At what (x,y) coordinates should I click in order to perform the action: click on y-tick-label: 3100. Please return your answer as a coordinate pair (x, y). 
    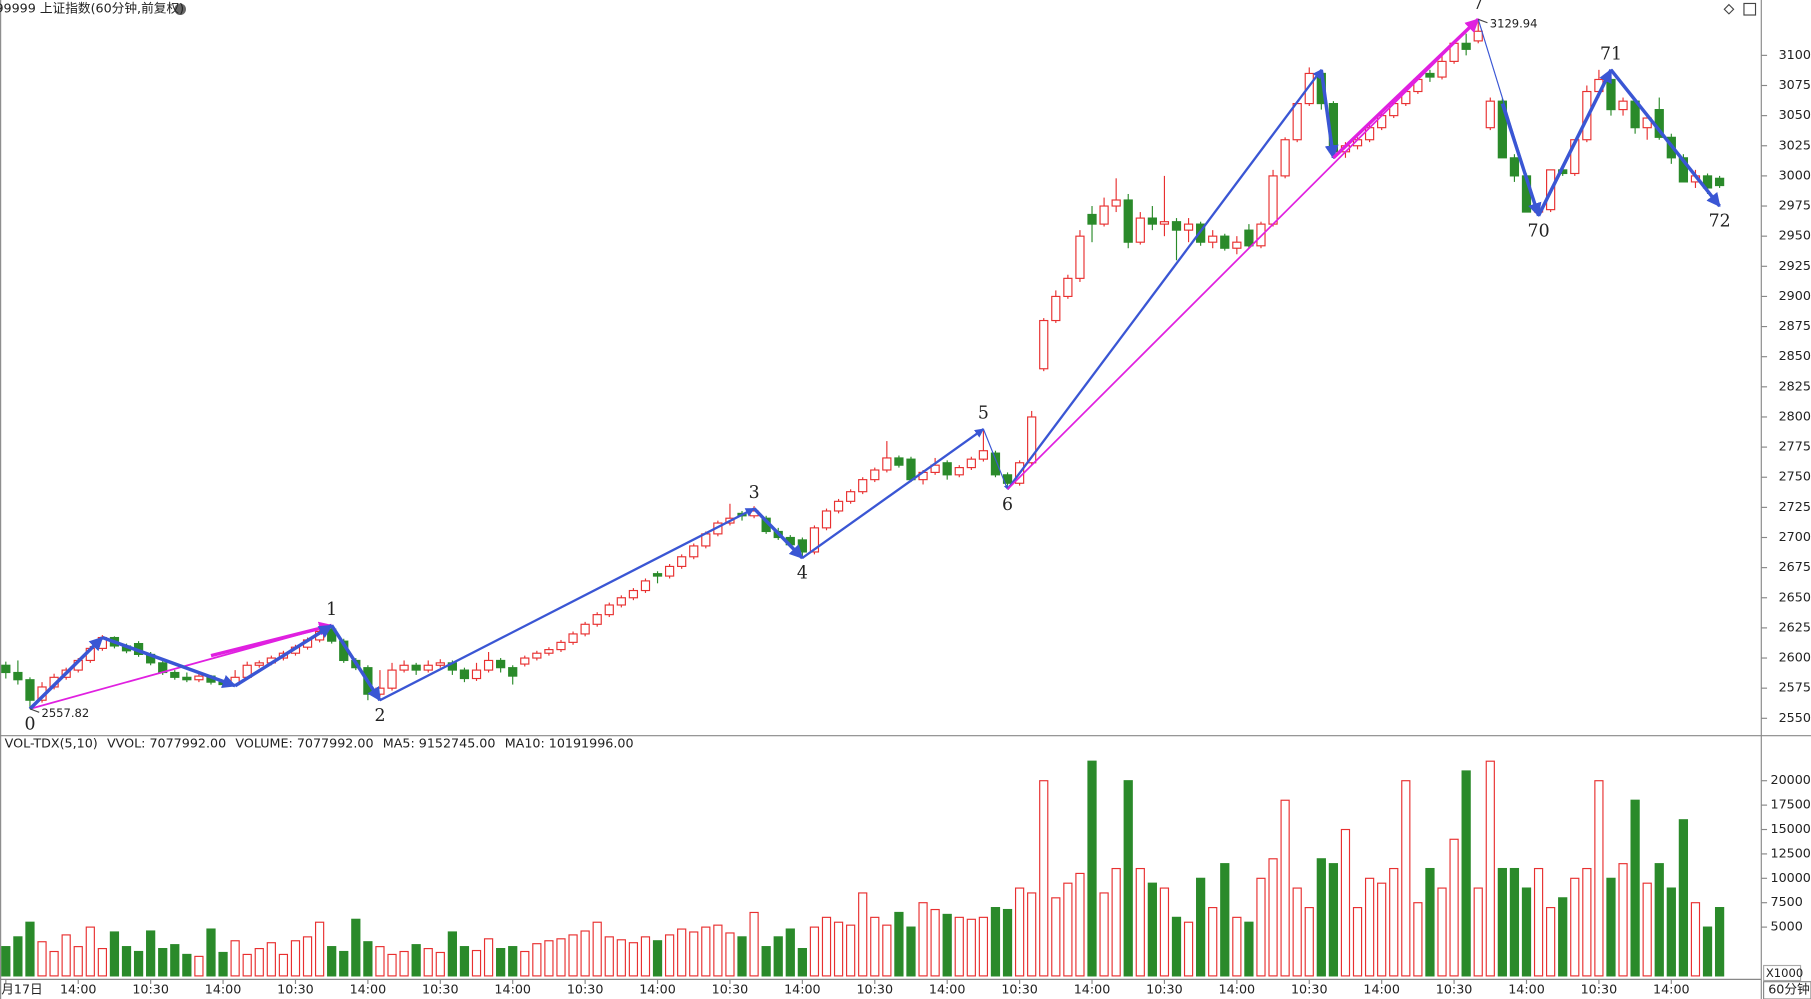
    Looking at the image, I should click on (1795, 54).